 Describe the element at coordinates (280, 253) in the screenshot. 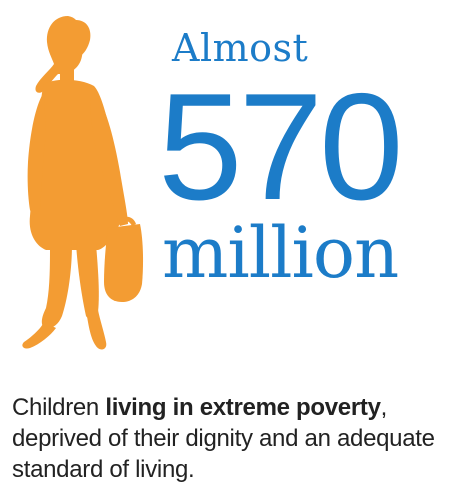

I see `headline-unit: million` at that location.